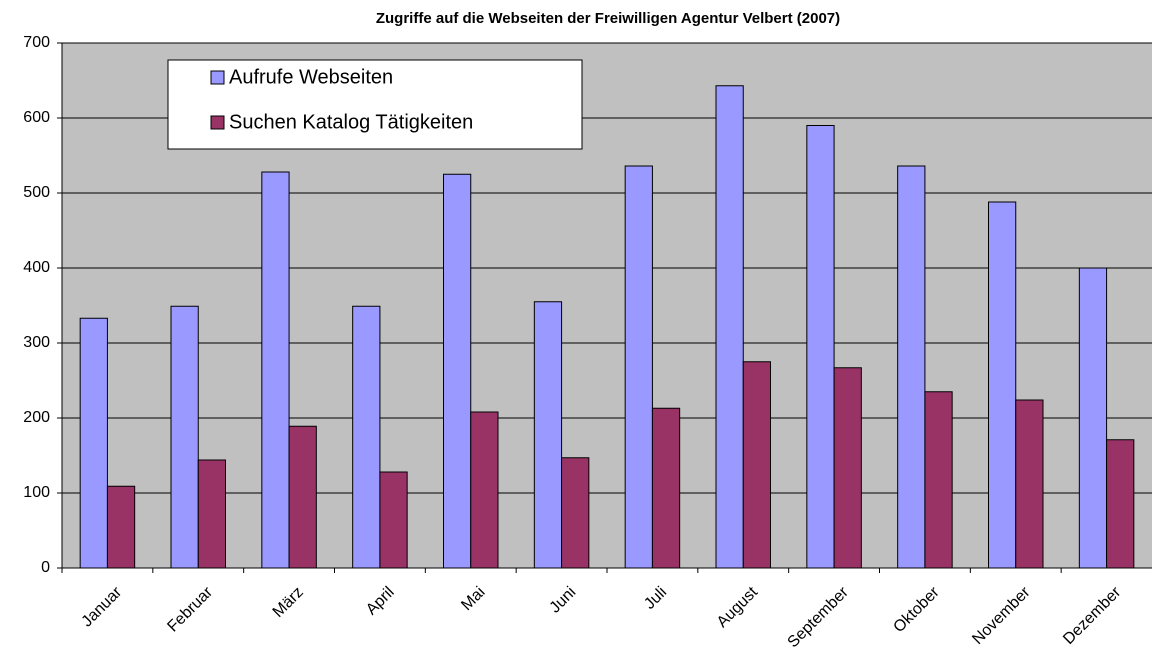 Image resolution: width=1154 pixels, height=672 pixels. What do you see at coordinates (36, 342) in the screenshot?
I see `y-tick-label: 300` at bounding box center [36, 342].